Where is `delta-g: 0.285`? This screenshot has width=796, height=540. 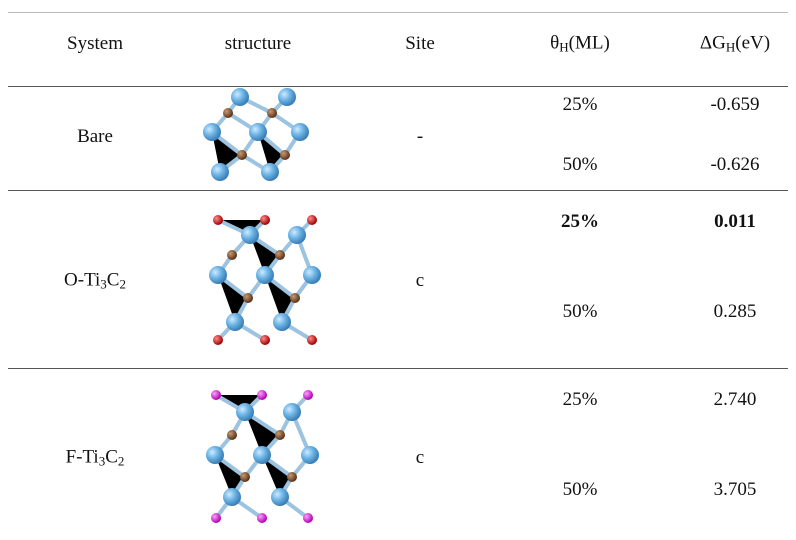
delta-g: 0.285 is located at coordinates (735, 311).